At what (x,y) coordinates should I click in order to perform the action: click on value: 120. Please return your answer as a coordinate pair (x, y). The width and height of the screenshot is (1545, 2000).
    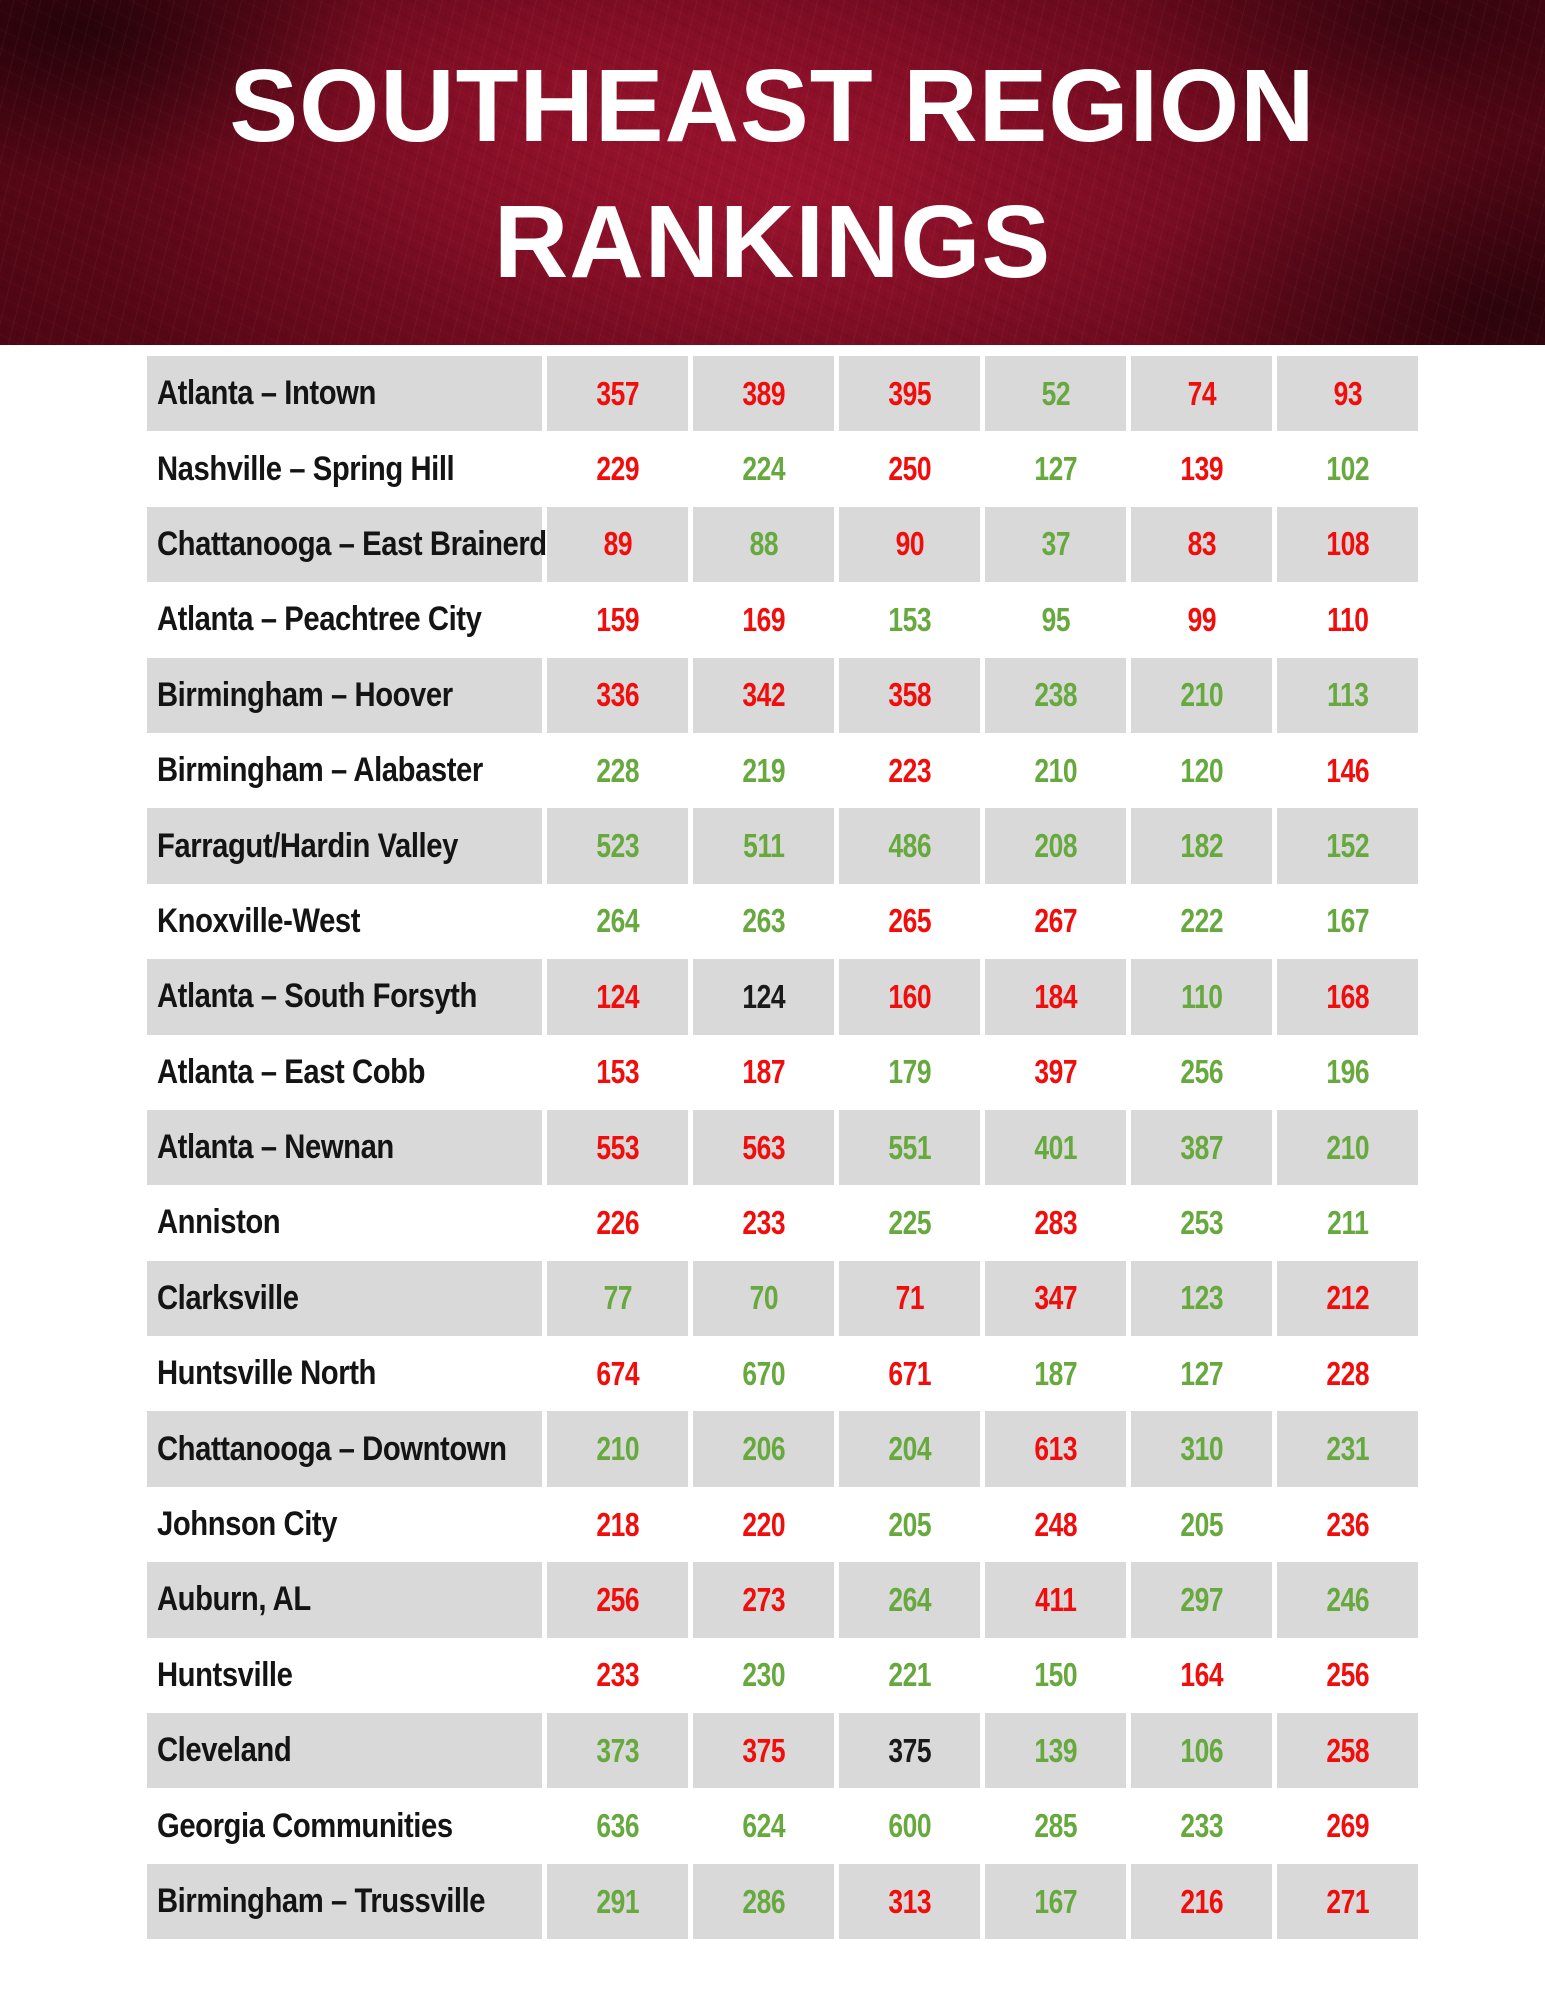
    Looking at the image, I should click on (1201, 770).